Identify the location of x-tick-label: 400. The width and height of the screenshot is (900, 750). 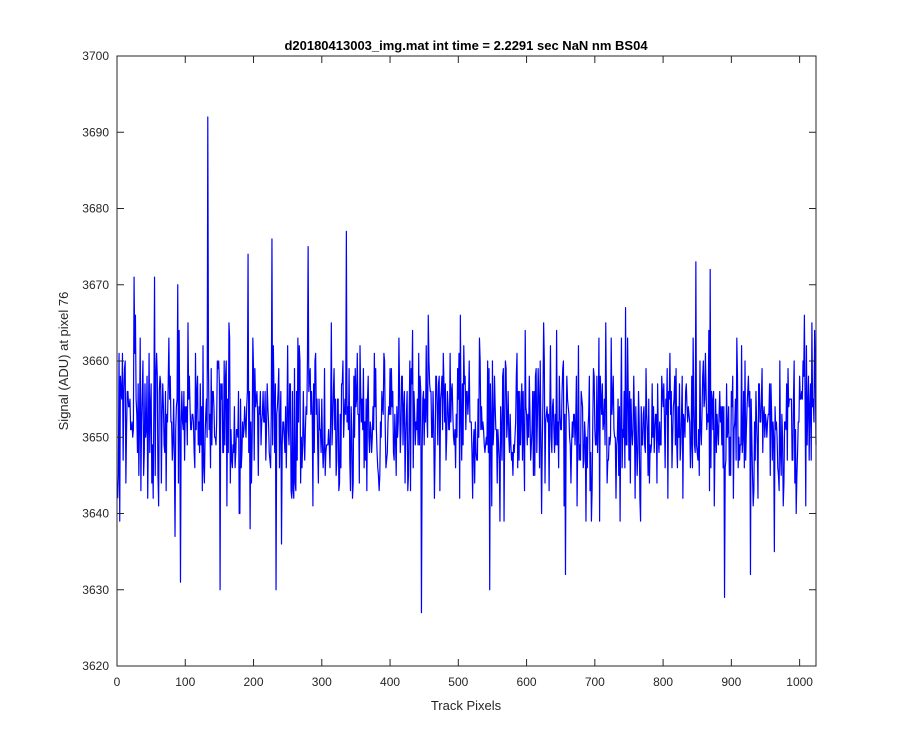
(390, 682).